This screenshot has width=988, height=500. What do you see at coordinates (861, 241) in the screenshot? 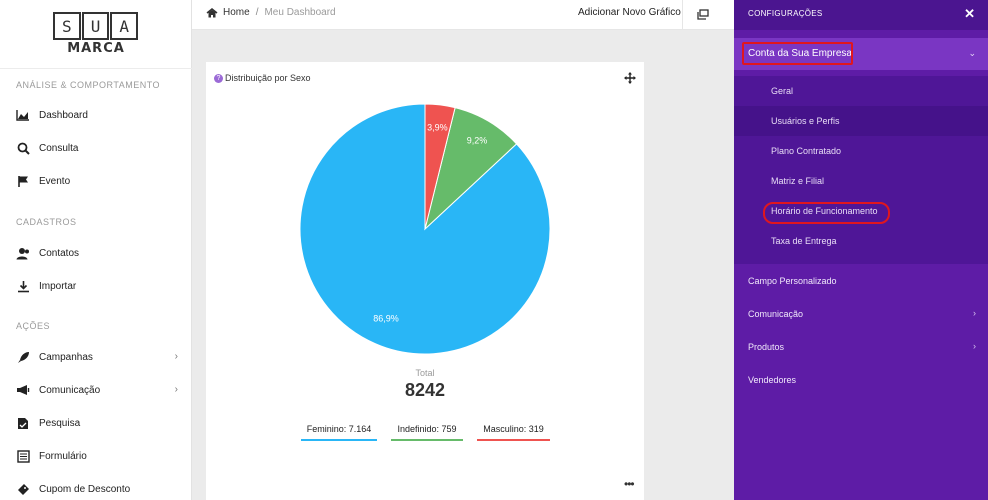
I see `submenu-item-taxa: Taxa de Entrega` at bounding box center [861, 241].